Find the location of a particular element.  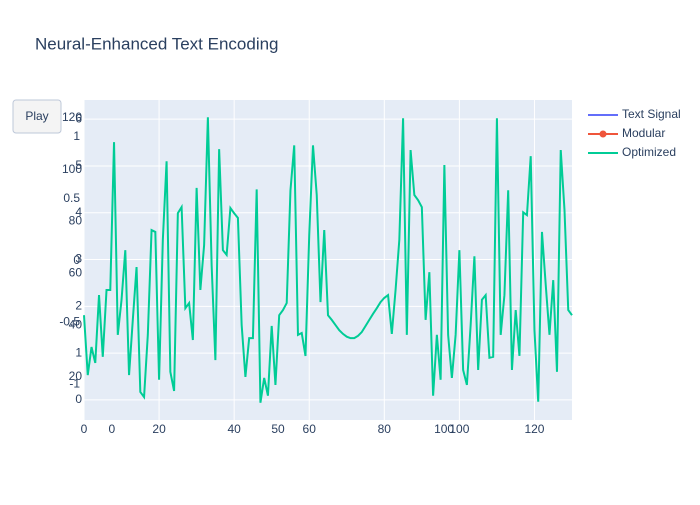

y2-tick-label: 80 is located at coordinates (76, 221).